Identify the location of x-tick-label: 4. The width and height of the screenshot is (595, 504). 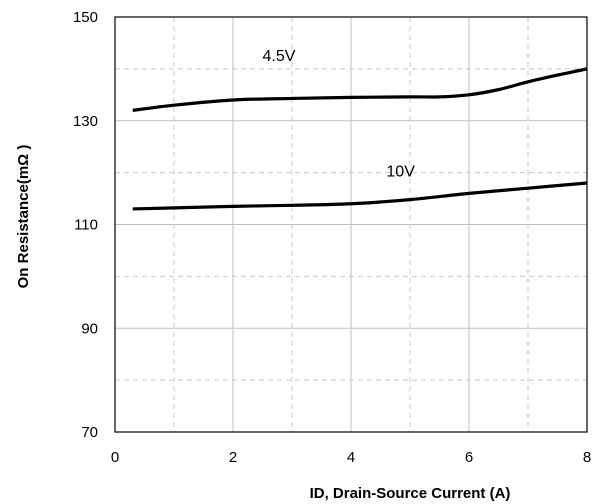
(351, 457).